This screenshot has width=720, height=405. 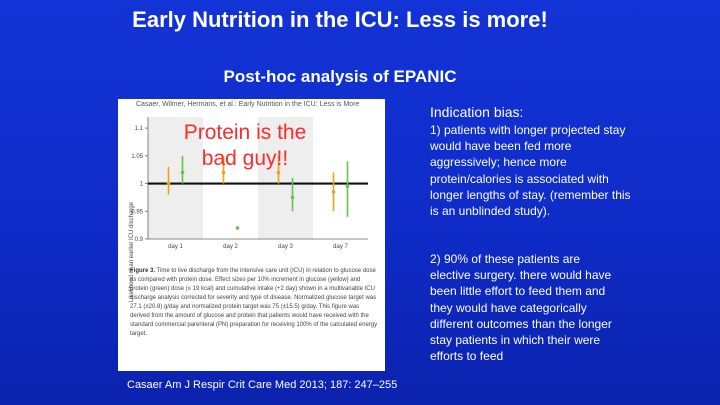 I want to click on x-tick-label: day 1, so click(x=175, y=247).